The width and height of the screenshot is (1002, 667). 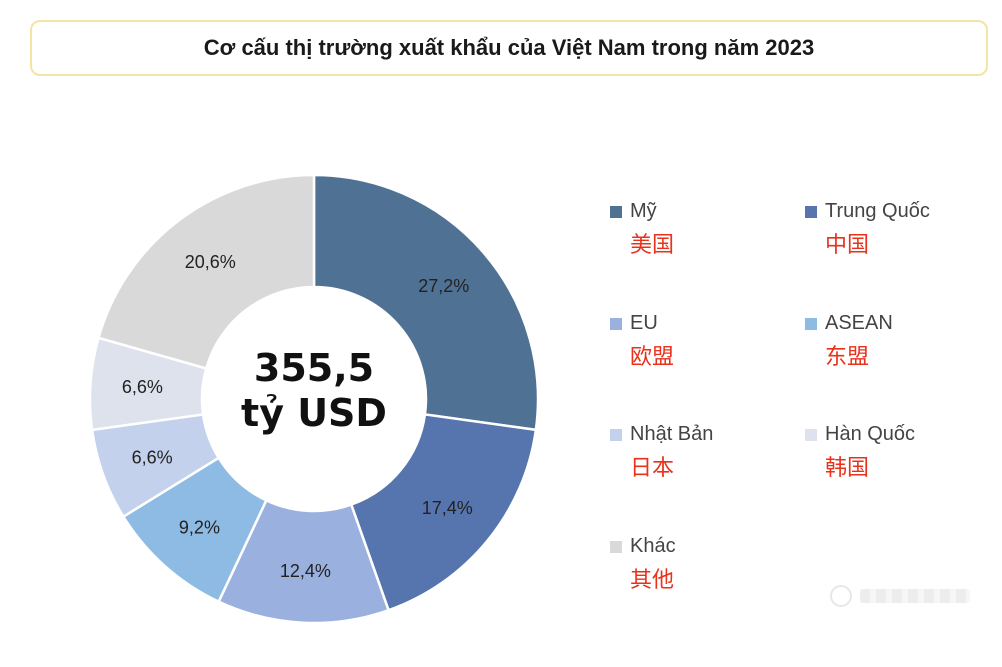 I want to click on legend-name: Hàn Quốc, so click(x=870, y=434).